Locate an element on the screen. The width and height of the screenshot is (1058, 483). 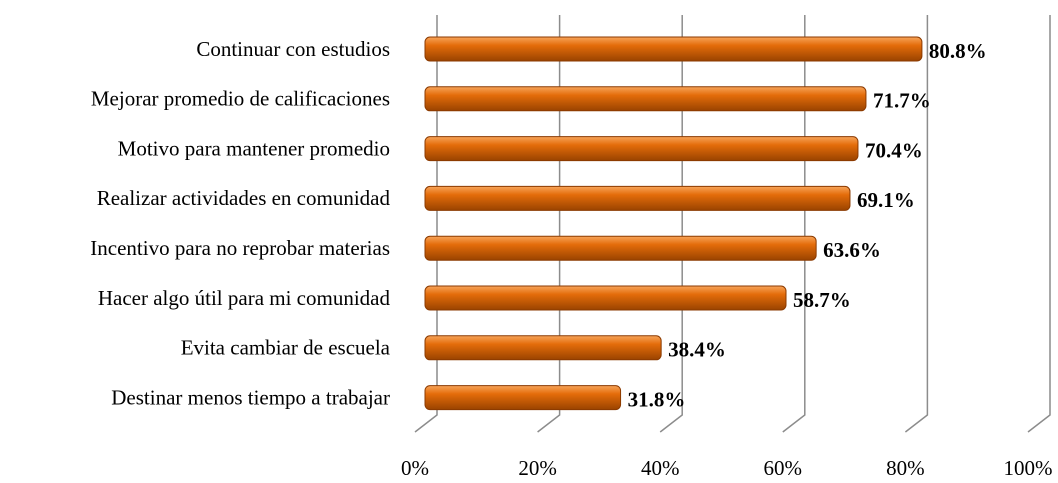
category-label: Mejorar promedio de calificaciones is located at coordinates (240, 99).